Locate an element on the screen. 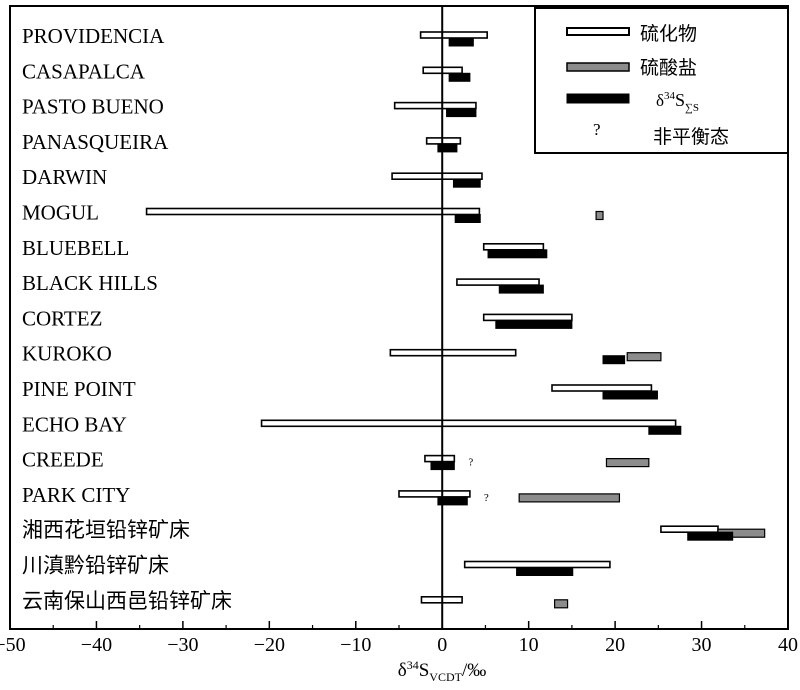 The width and height of the screenshot is (800, 690). legend-label-sulfate: 硫酸盐 is located at coordinates (668, 68).